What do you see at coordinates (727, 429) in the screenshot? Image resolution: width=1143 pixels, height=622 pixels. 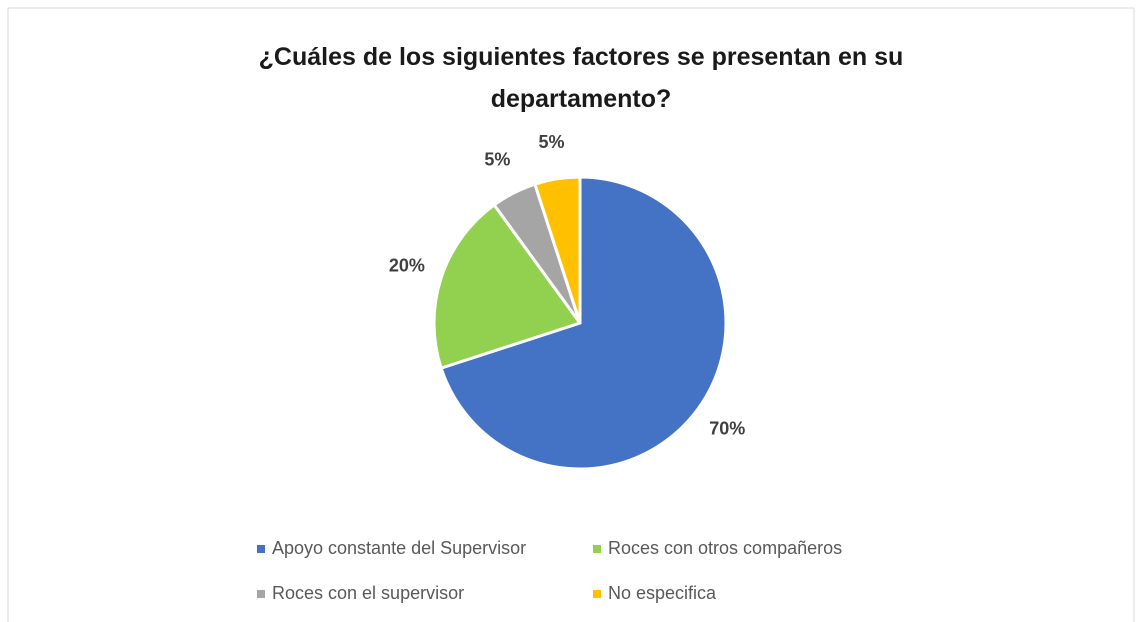 I see `data-label: 70%` at bounding box center [727, 429].